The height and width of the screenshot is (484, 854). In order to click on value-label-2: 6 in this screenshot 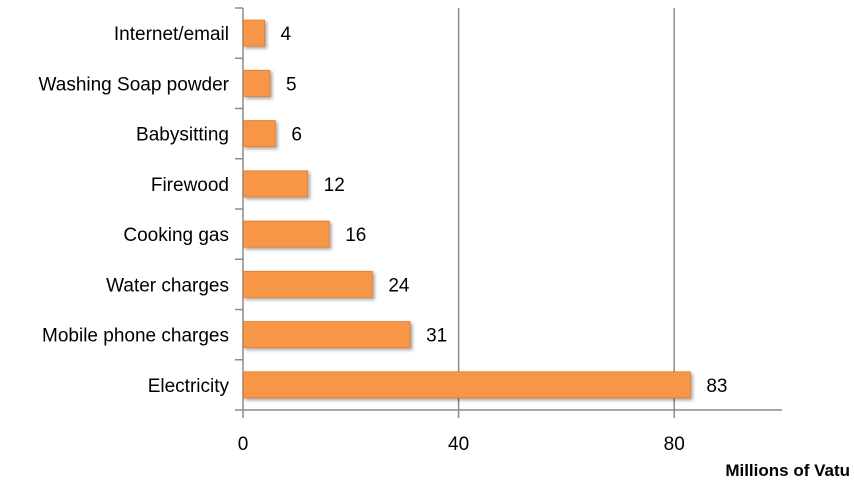, I will do `click(296, 135)`.